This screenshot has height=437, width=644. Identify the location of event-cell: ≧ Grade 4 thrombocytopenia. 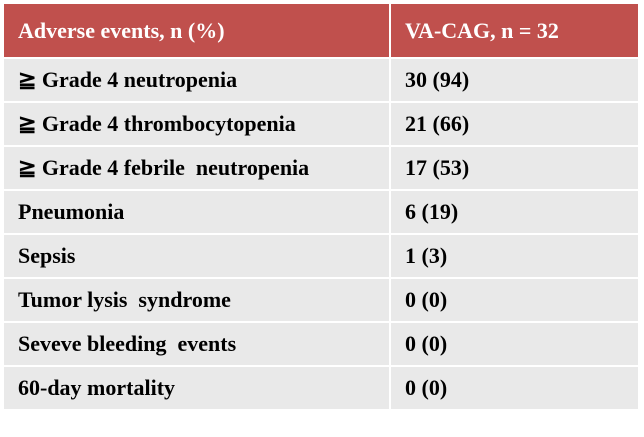
(196, 124).